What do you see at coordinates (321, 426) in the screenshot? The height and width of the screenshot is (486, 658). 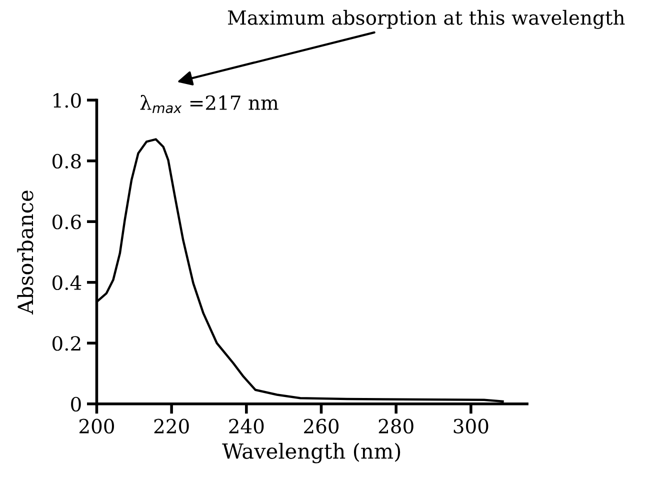 I see `x-tick-label: 260` at bounding box center [321, 426].